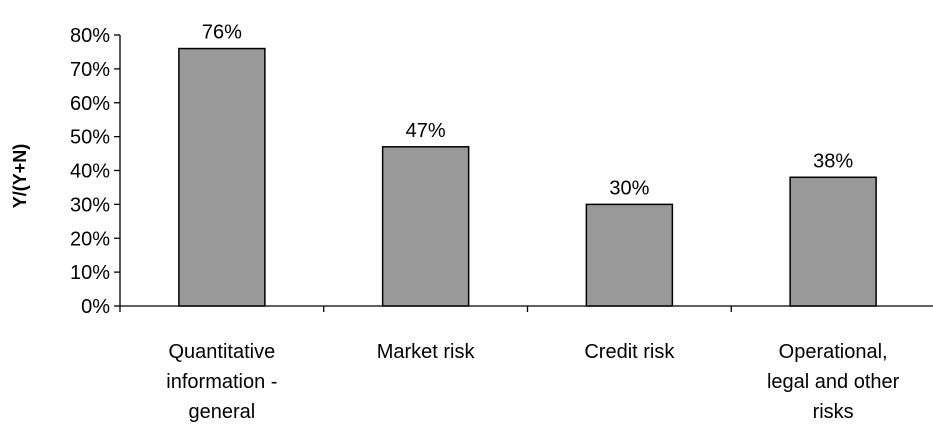 Image resolution: width=933 pixels, height=427 pixels. Describe the element at coordinates (90, 273) in the screenshot. I see `y-tick-label: 10%` at that location.